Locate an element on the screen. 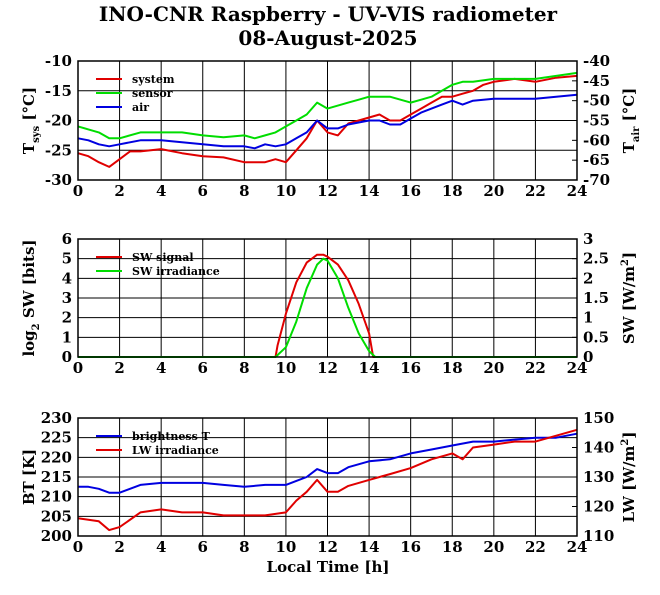 The width and height of the screenshot is (660, 595). series-line-sw-signal is located at coordinates (327, 305).